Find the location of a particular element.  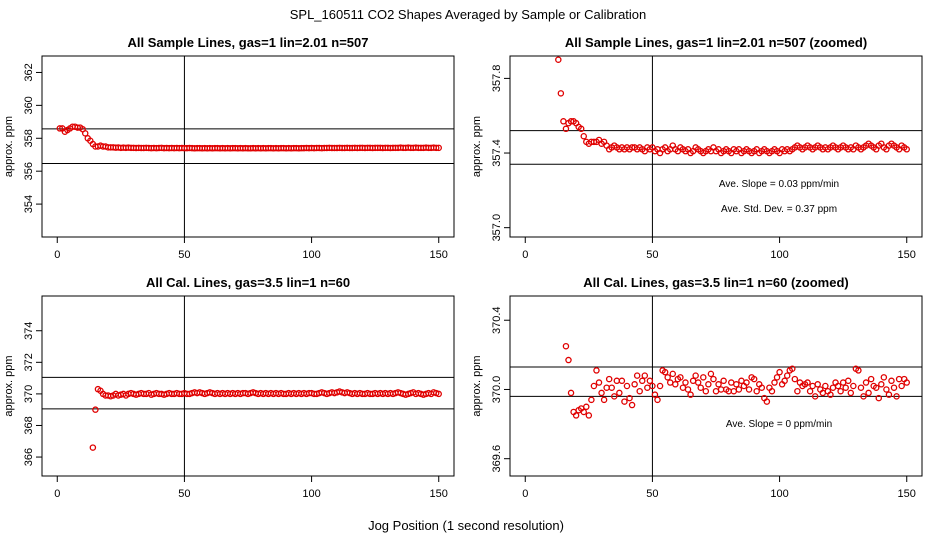

annotation: Ave. Slope = 0.03 ppm/min is located at coordinates (779, 184).